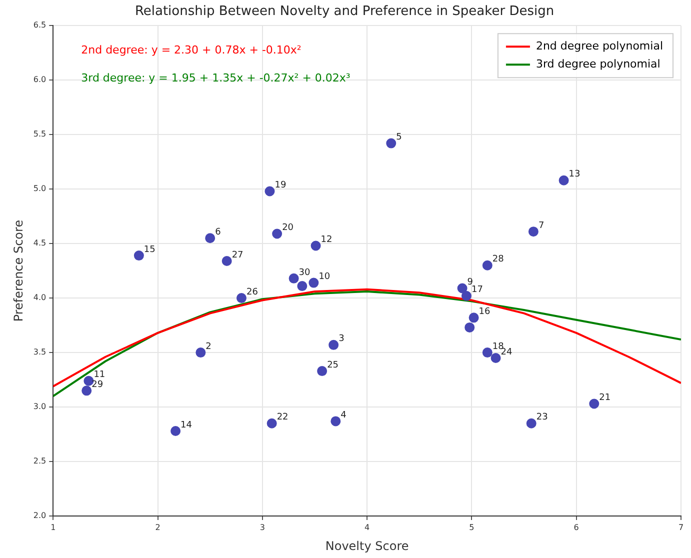 The height and width of the screenshot is (558, 691). Describe the element at coordinates (100, 375) in the screenshot. I see `annotation: 11` at that location.